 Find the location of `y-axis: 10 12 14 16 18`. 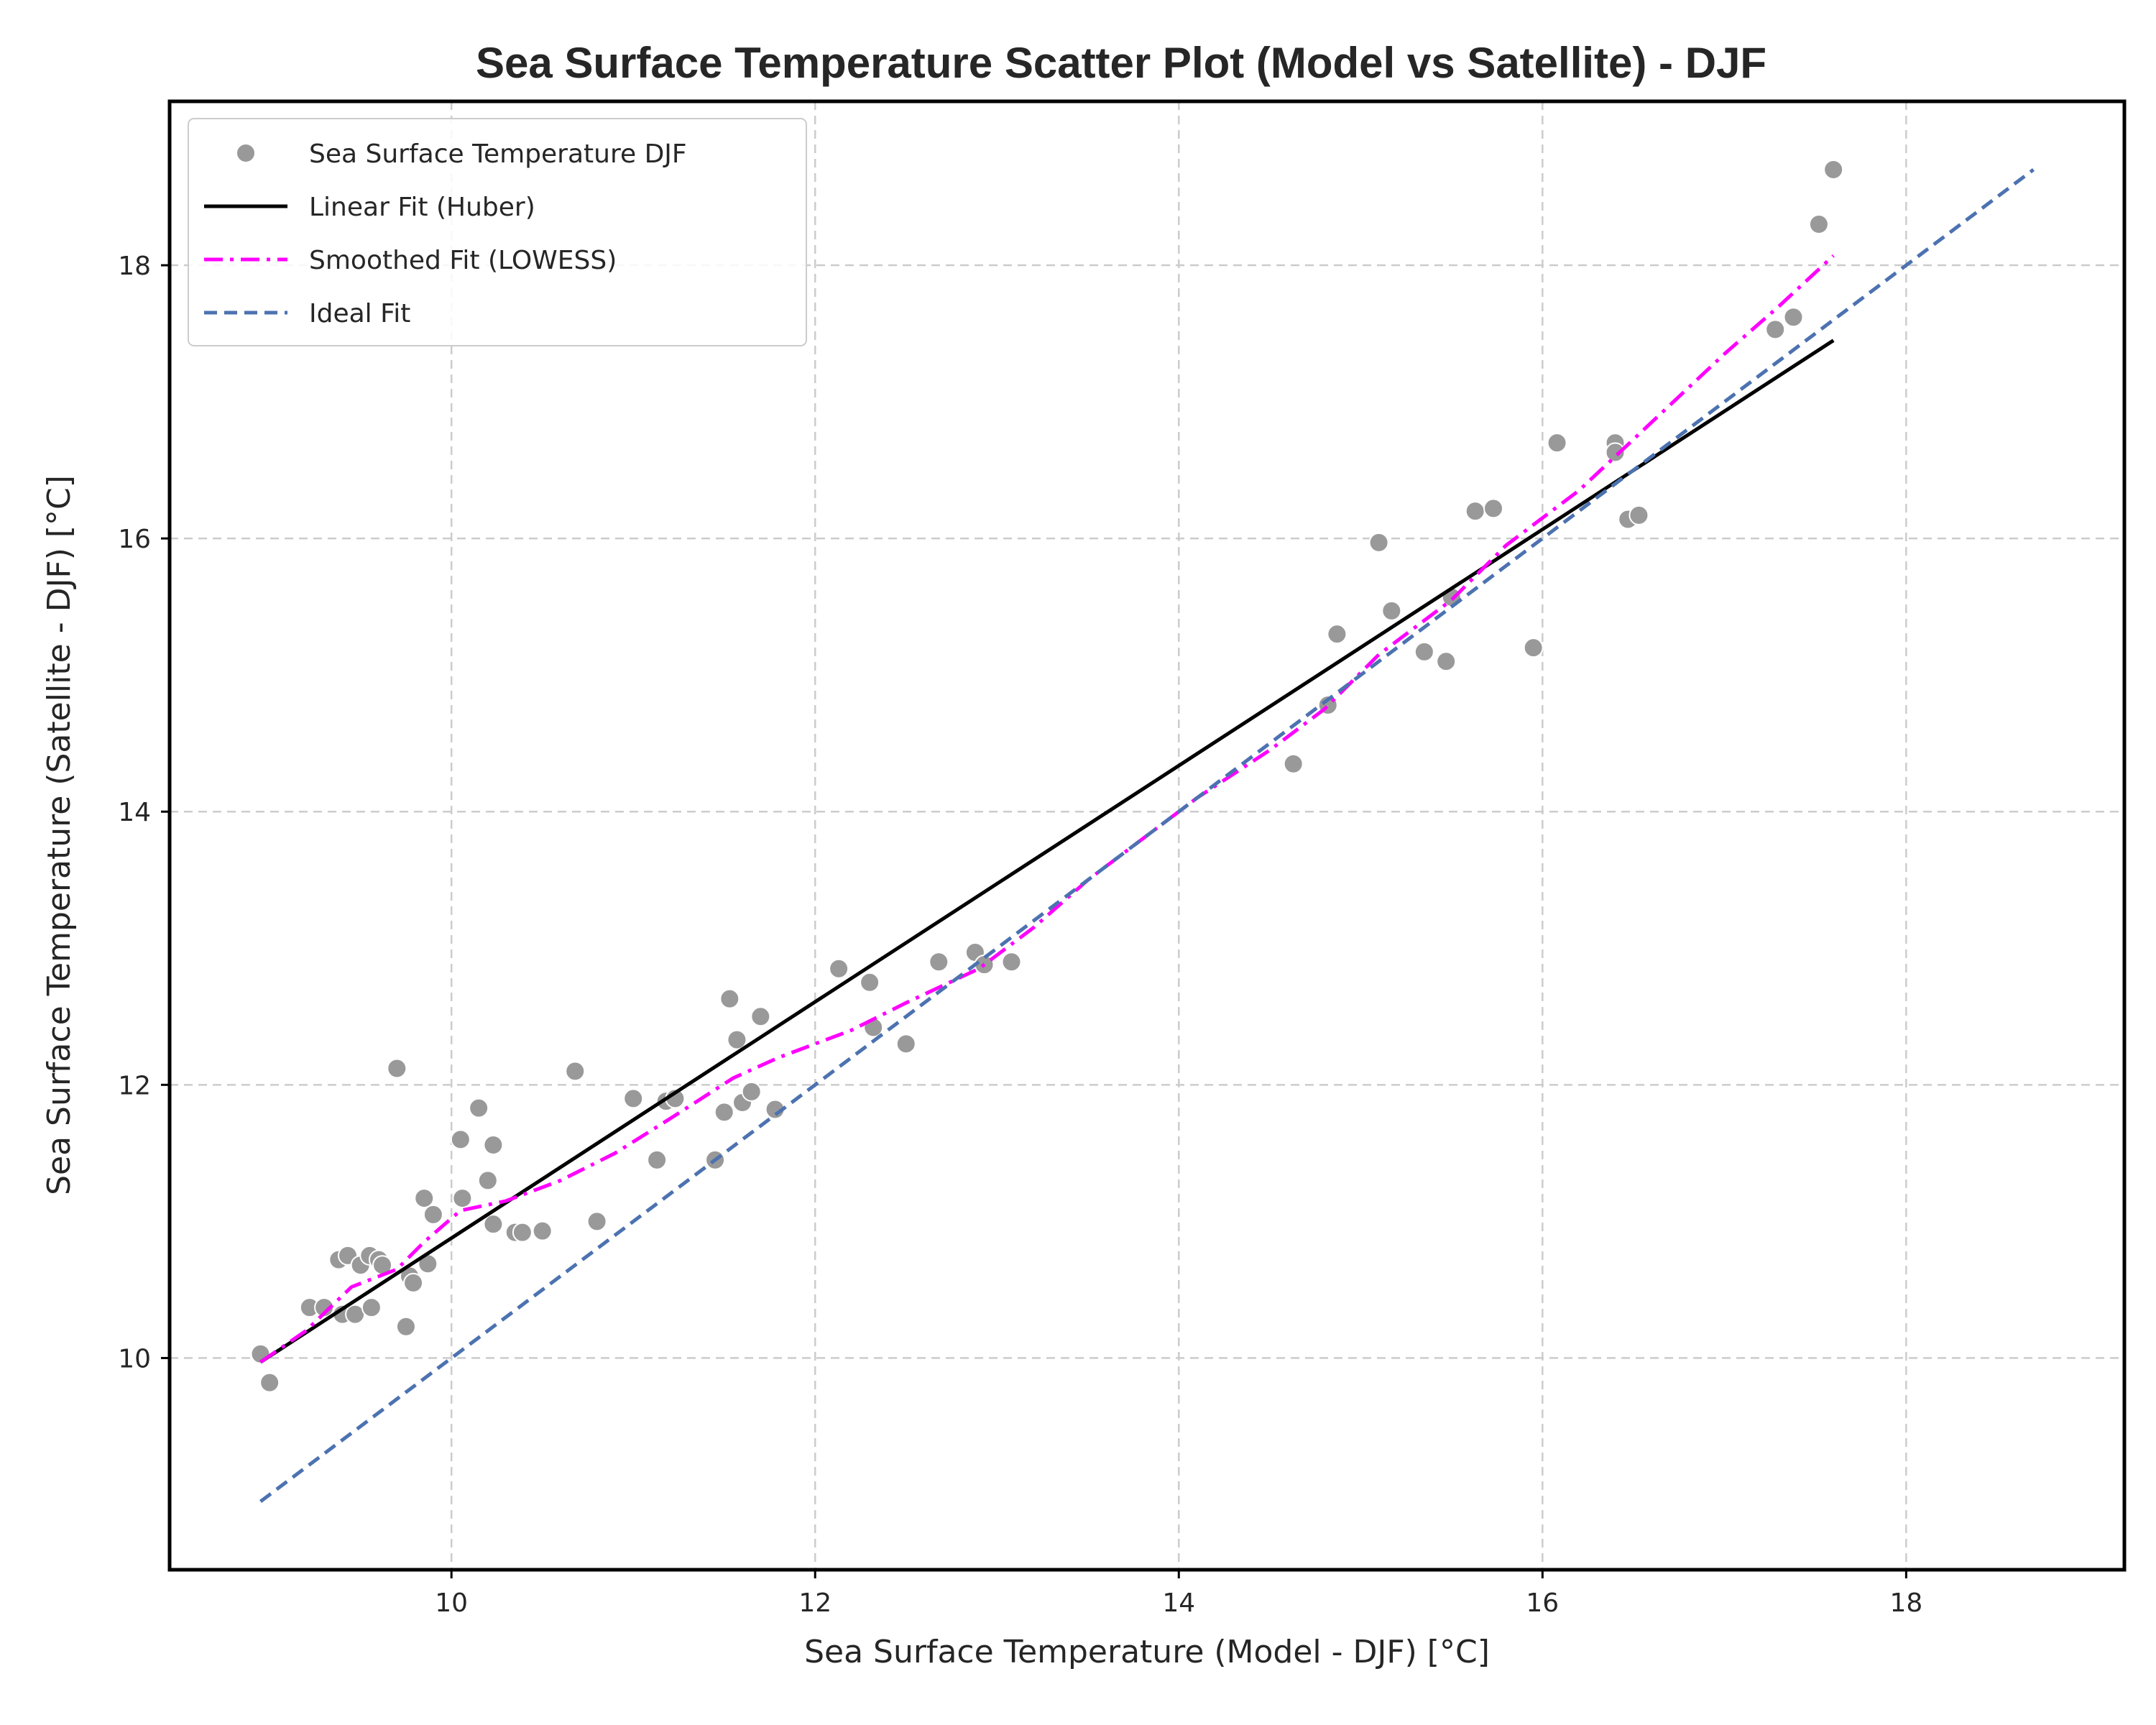

y-axis: 10 12 14 16 18 is located at coordinates (144, 813).